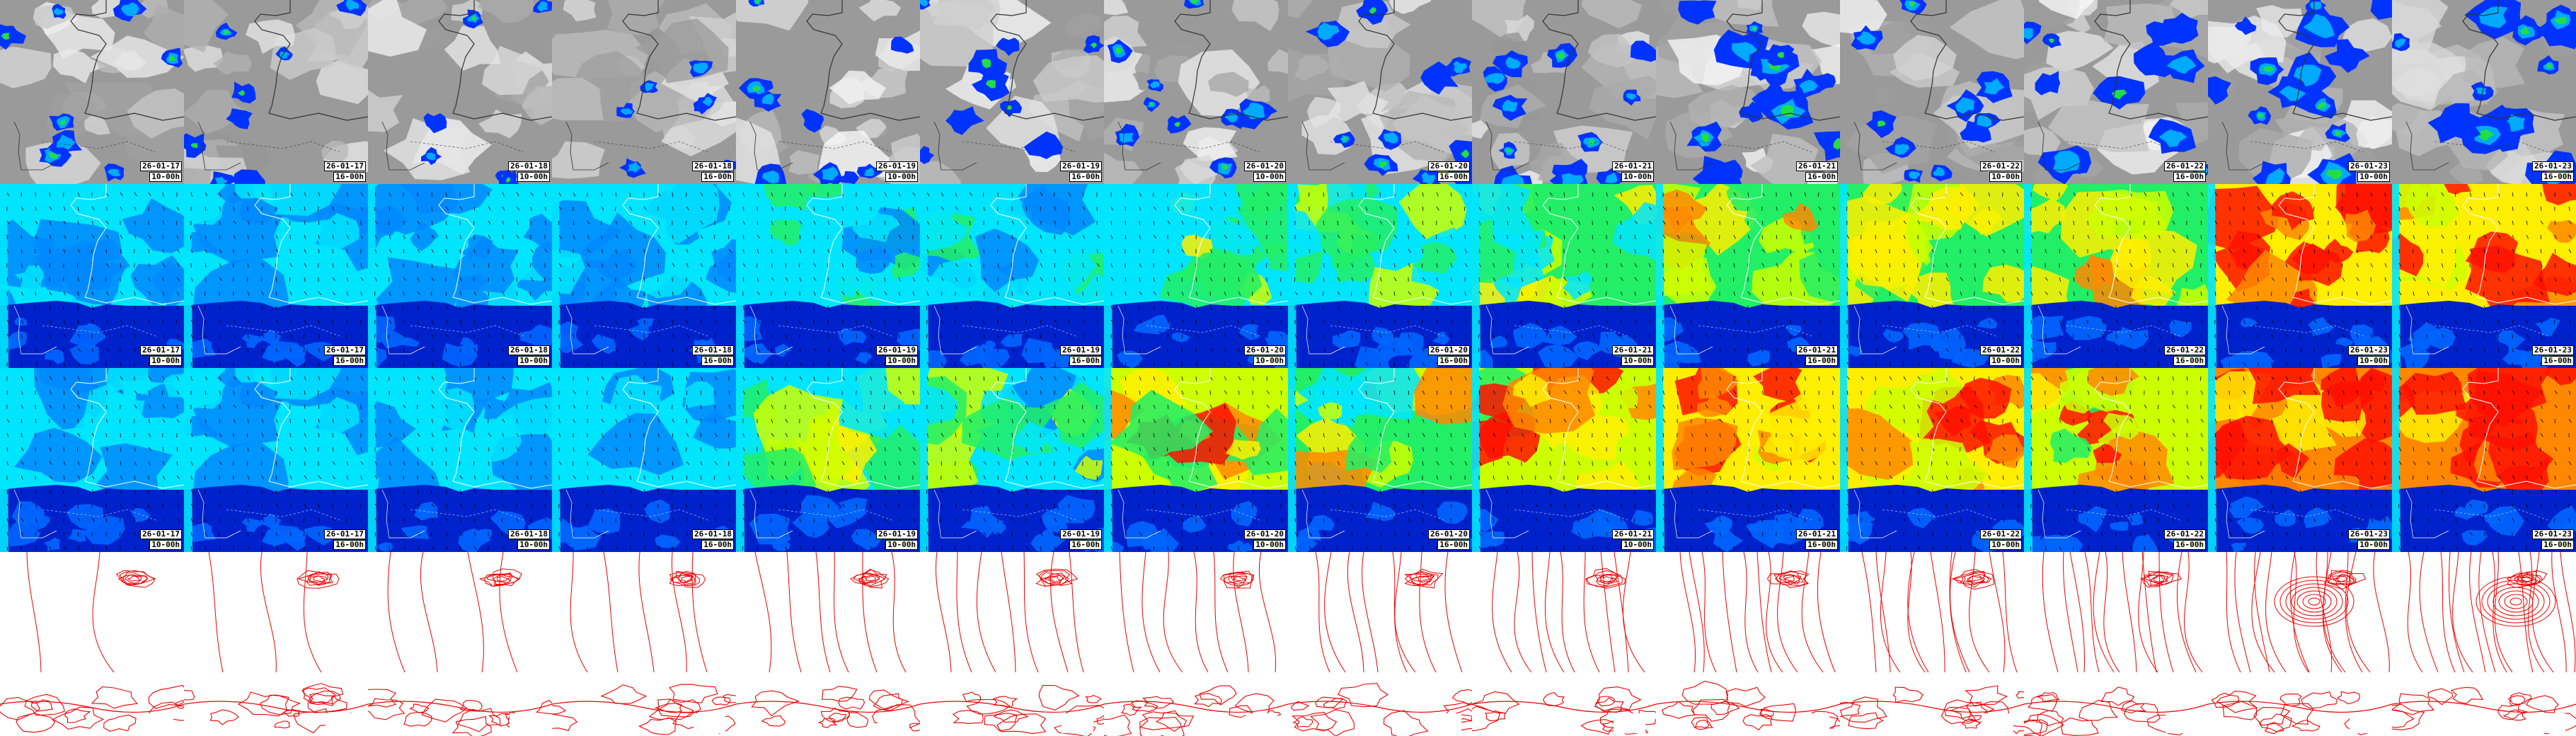 The height and width of the screenshot is (736, 2576). What do you see at coordinates (828, 92) in the screenshot?
I see `map-tile-precipitation: 26-01-19 10-00h` at bounding box center [828, 92].